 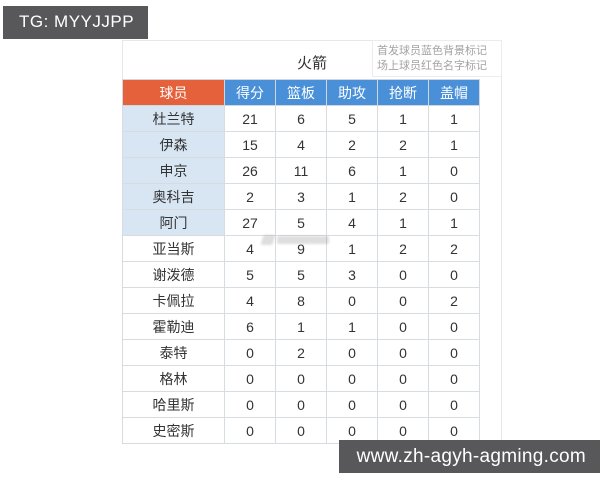 I want to click on legend-note: 首发球员蓝色背景标记 场上球员红色名字标记, so click(x=437, y=58).